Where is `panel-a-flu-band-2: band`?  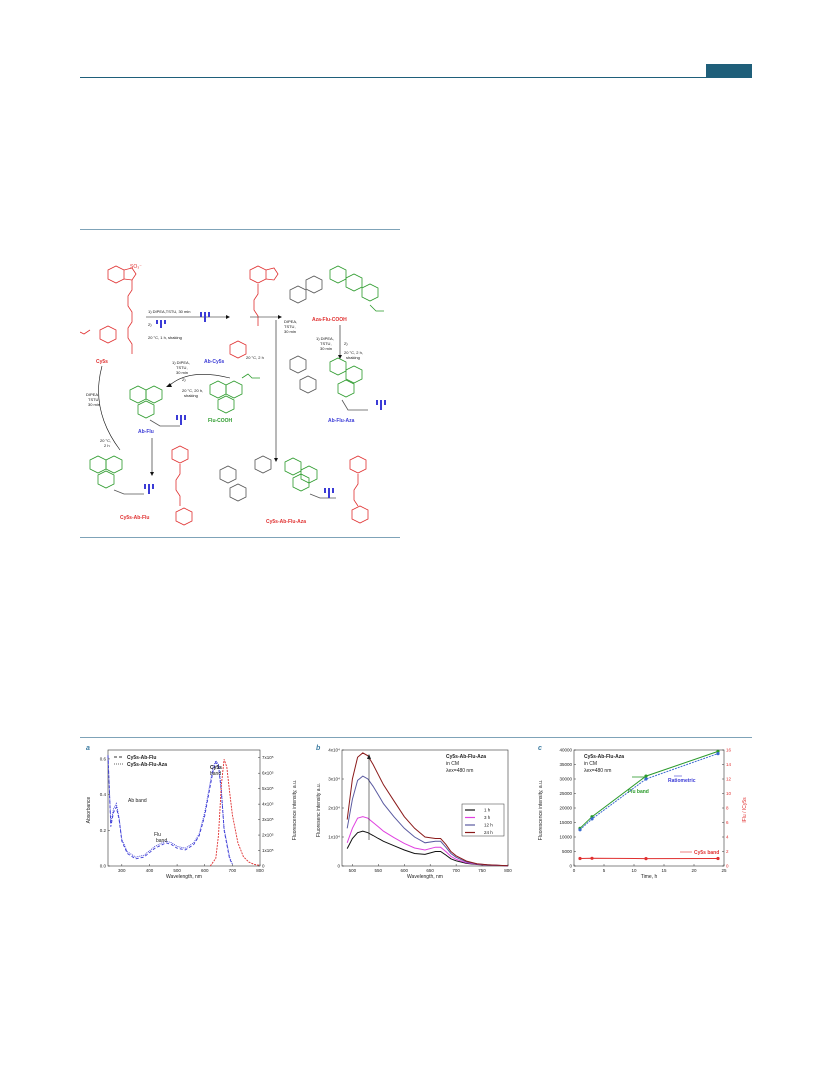
panel-a-flu-band-2: band is located at coordinates (161, 841).